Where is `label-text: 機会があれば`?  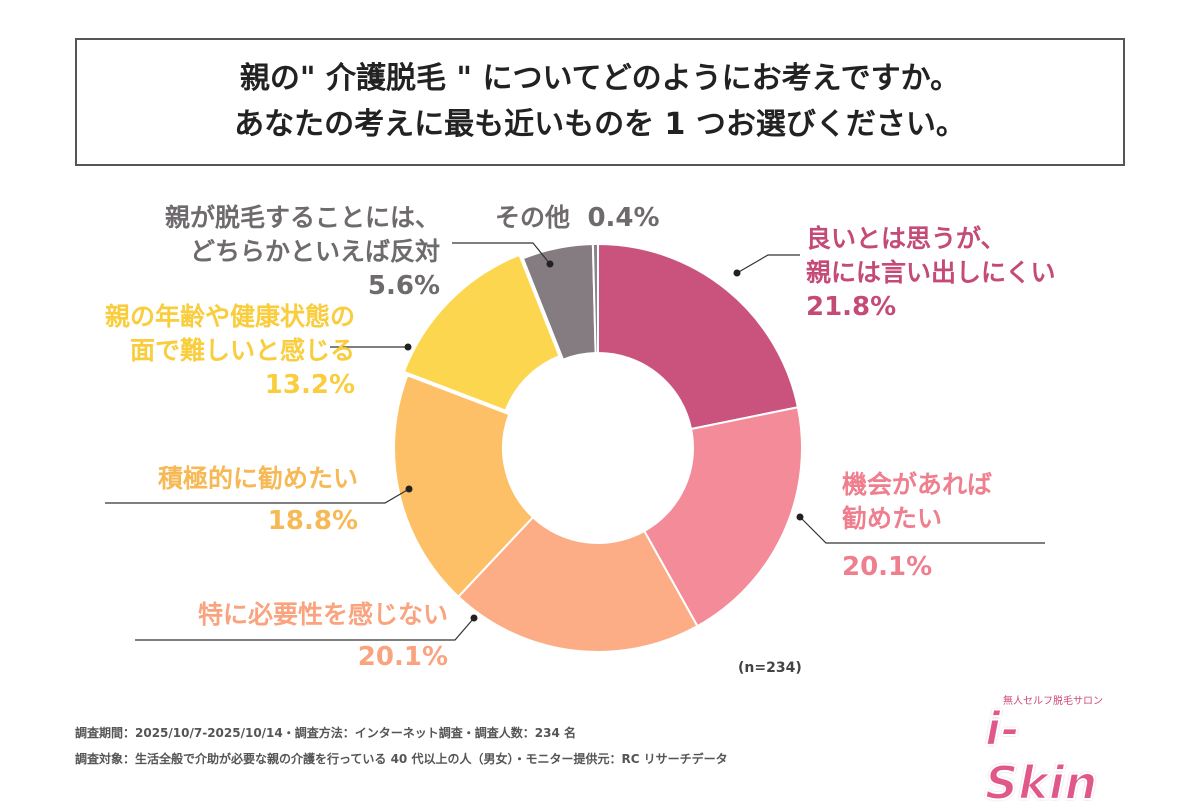
label-text: 機会があれば is located at coordinates (917, 484).